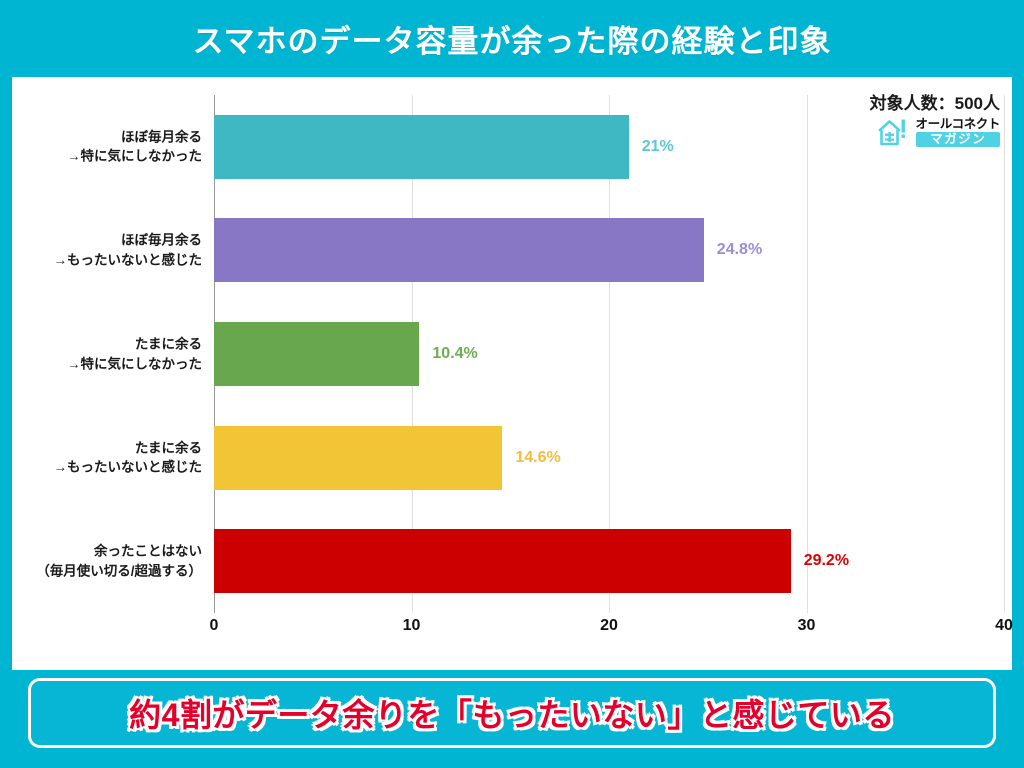 The height and width of the screenshot is (768, 1024). I want to click on bar-category-label: たまに余る →もったいないと感じた, so click(128, 457).